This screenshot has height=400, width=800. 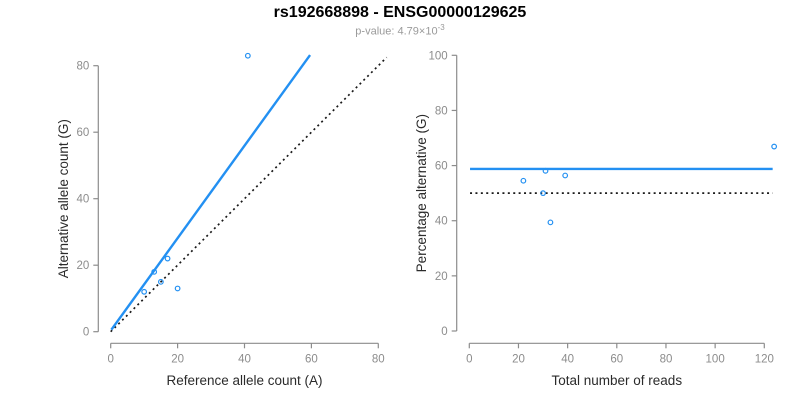 What do you see at coordinates (396, 31) in the screenshot?
I see `pvalue-text: p-value: 4.79×10` at bounding box center [396, 31].